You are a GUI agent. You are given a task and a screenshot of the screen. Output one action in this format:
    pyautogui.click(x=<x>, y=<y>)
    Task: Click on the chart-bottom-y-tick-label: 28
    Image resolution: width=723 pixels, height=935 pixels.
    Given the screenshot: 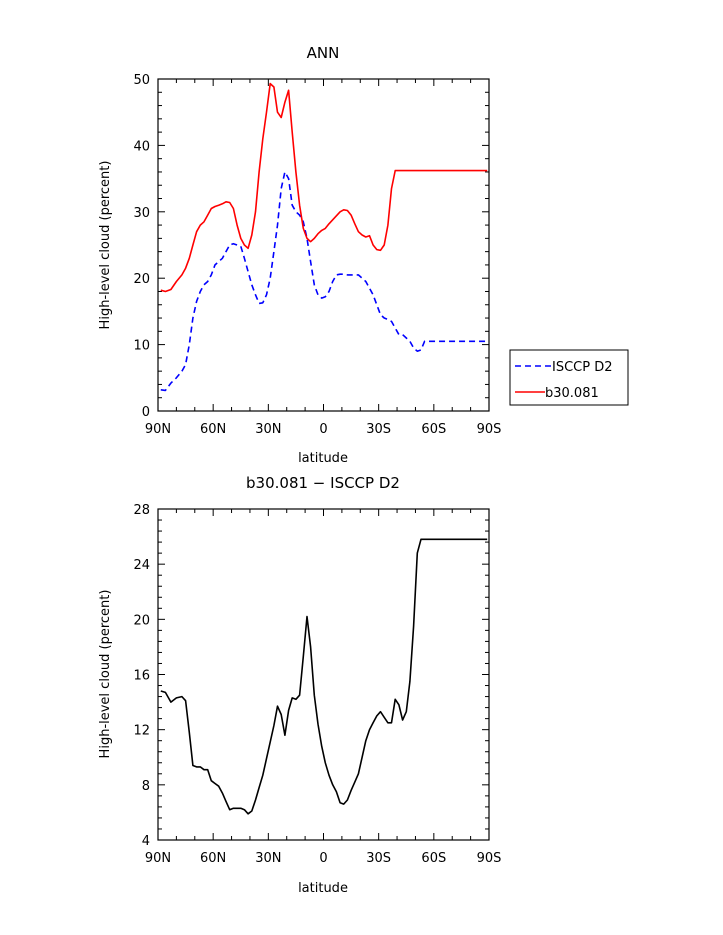 What is the action you would take?
    pyautogui.click(x=141, y=510)
    